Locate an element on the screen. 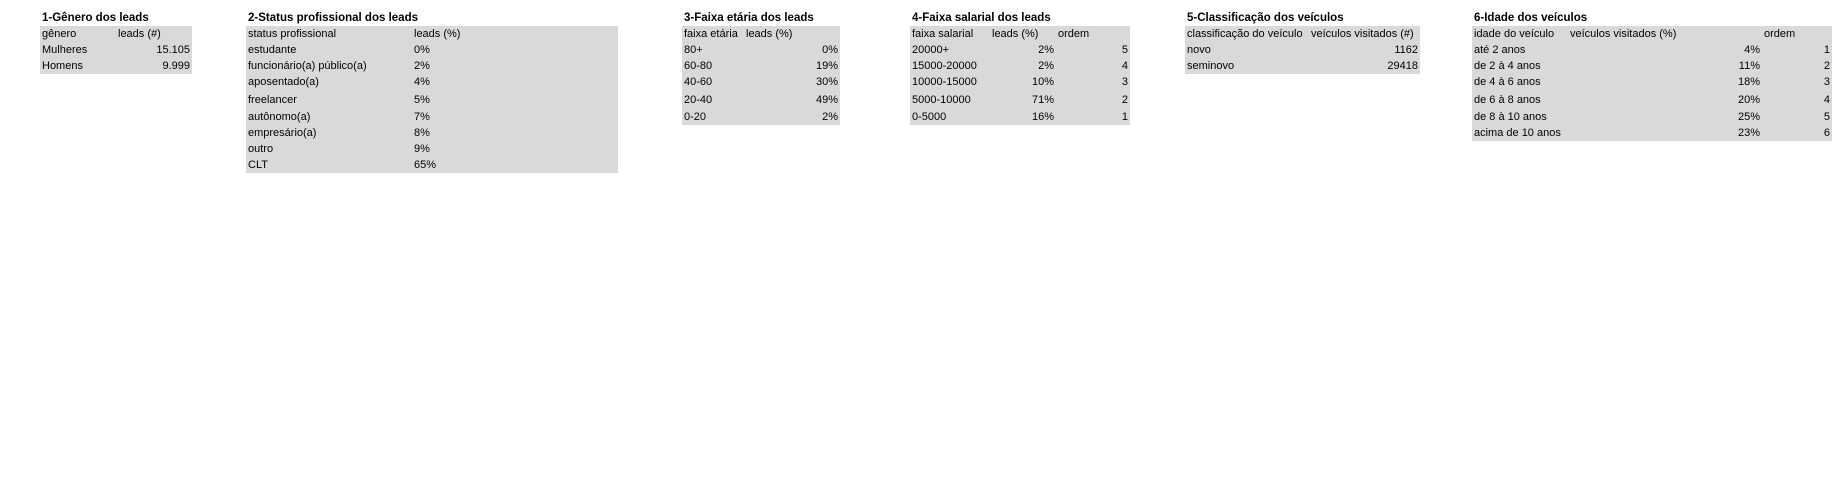  header-cell: veículos visitados (%) is located at coordinates (1623, 34).